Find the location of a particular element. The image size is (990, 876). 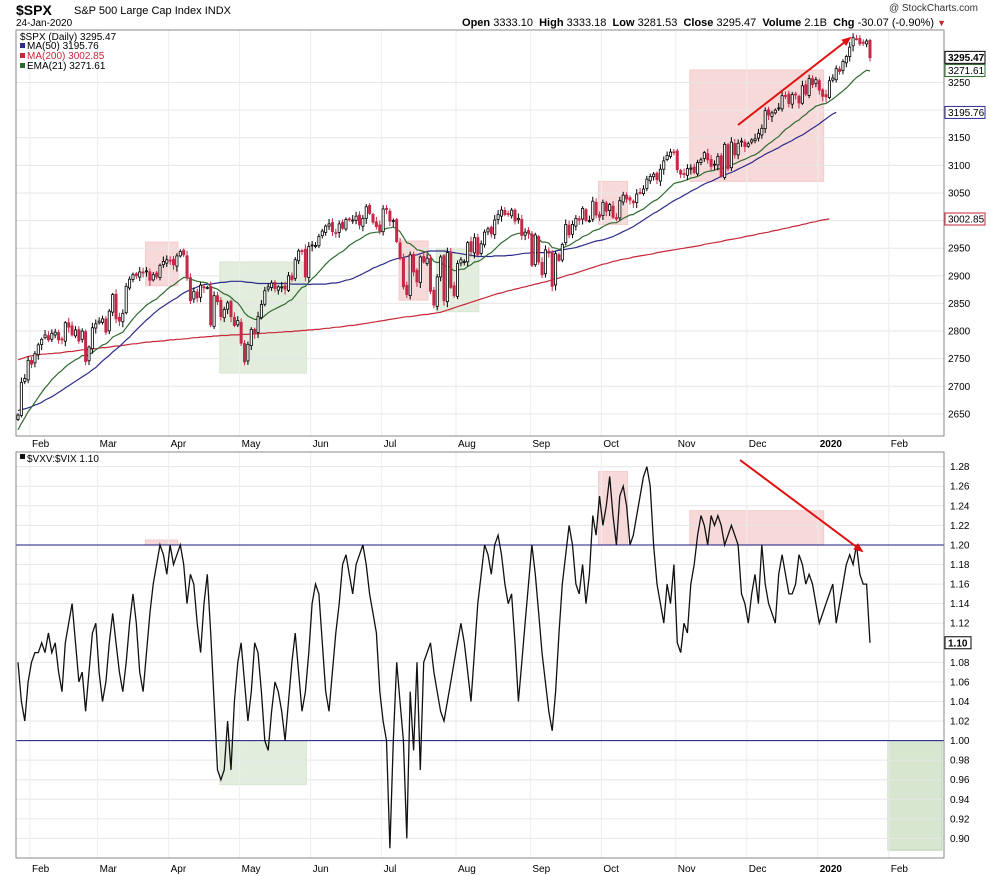

ratio-x-ticks: Feb Mar Apr May Jun Jul Aug Sep Oct Nov Dec 2020 Feb is located at coordinates (470, 869).